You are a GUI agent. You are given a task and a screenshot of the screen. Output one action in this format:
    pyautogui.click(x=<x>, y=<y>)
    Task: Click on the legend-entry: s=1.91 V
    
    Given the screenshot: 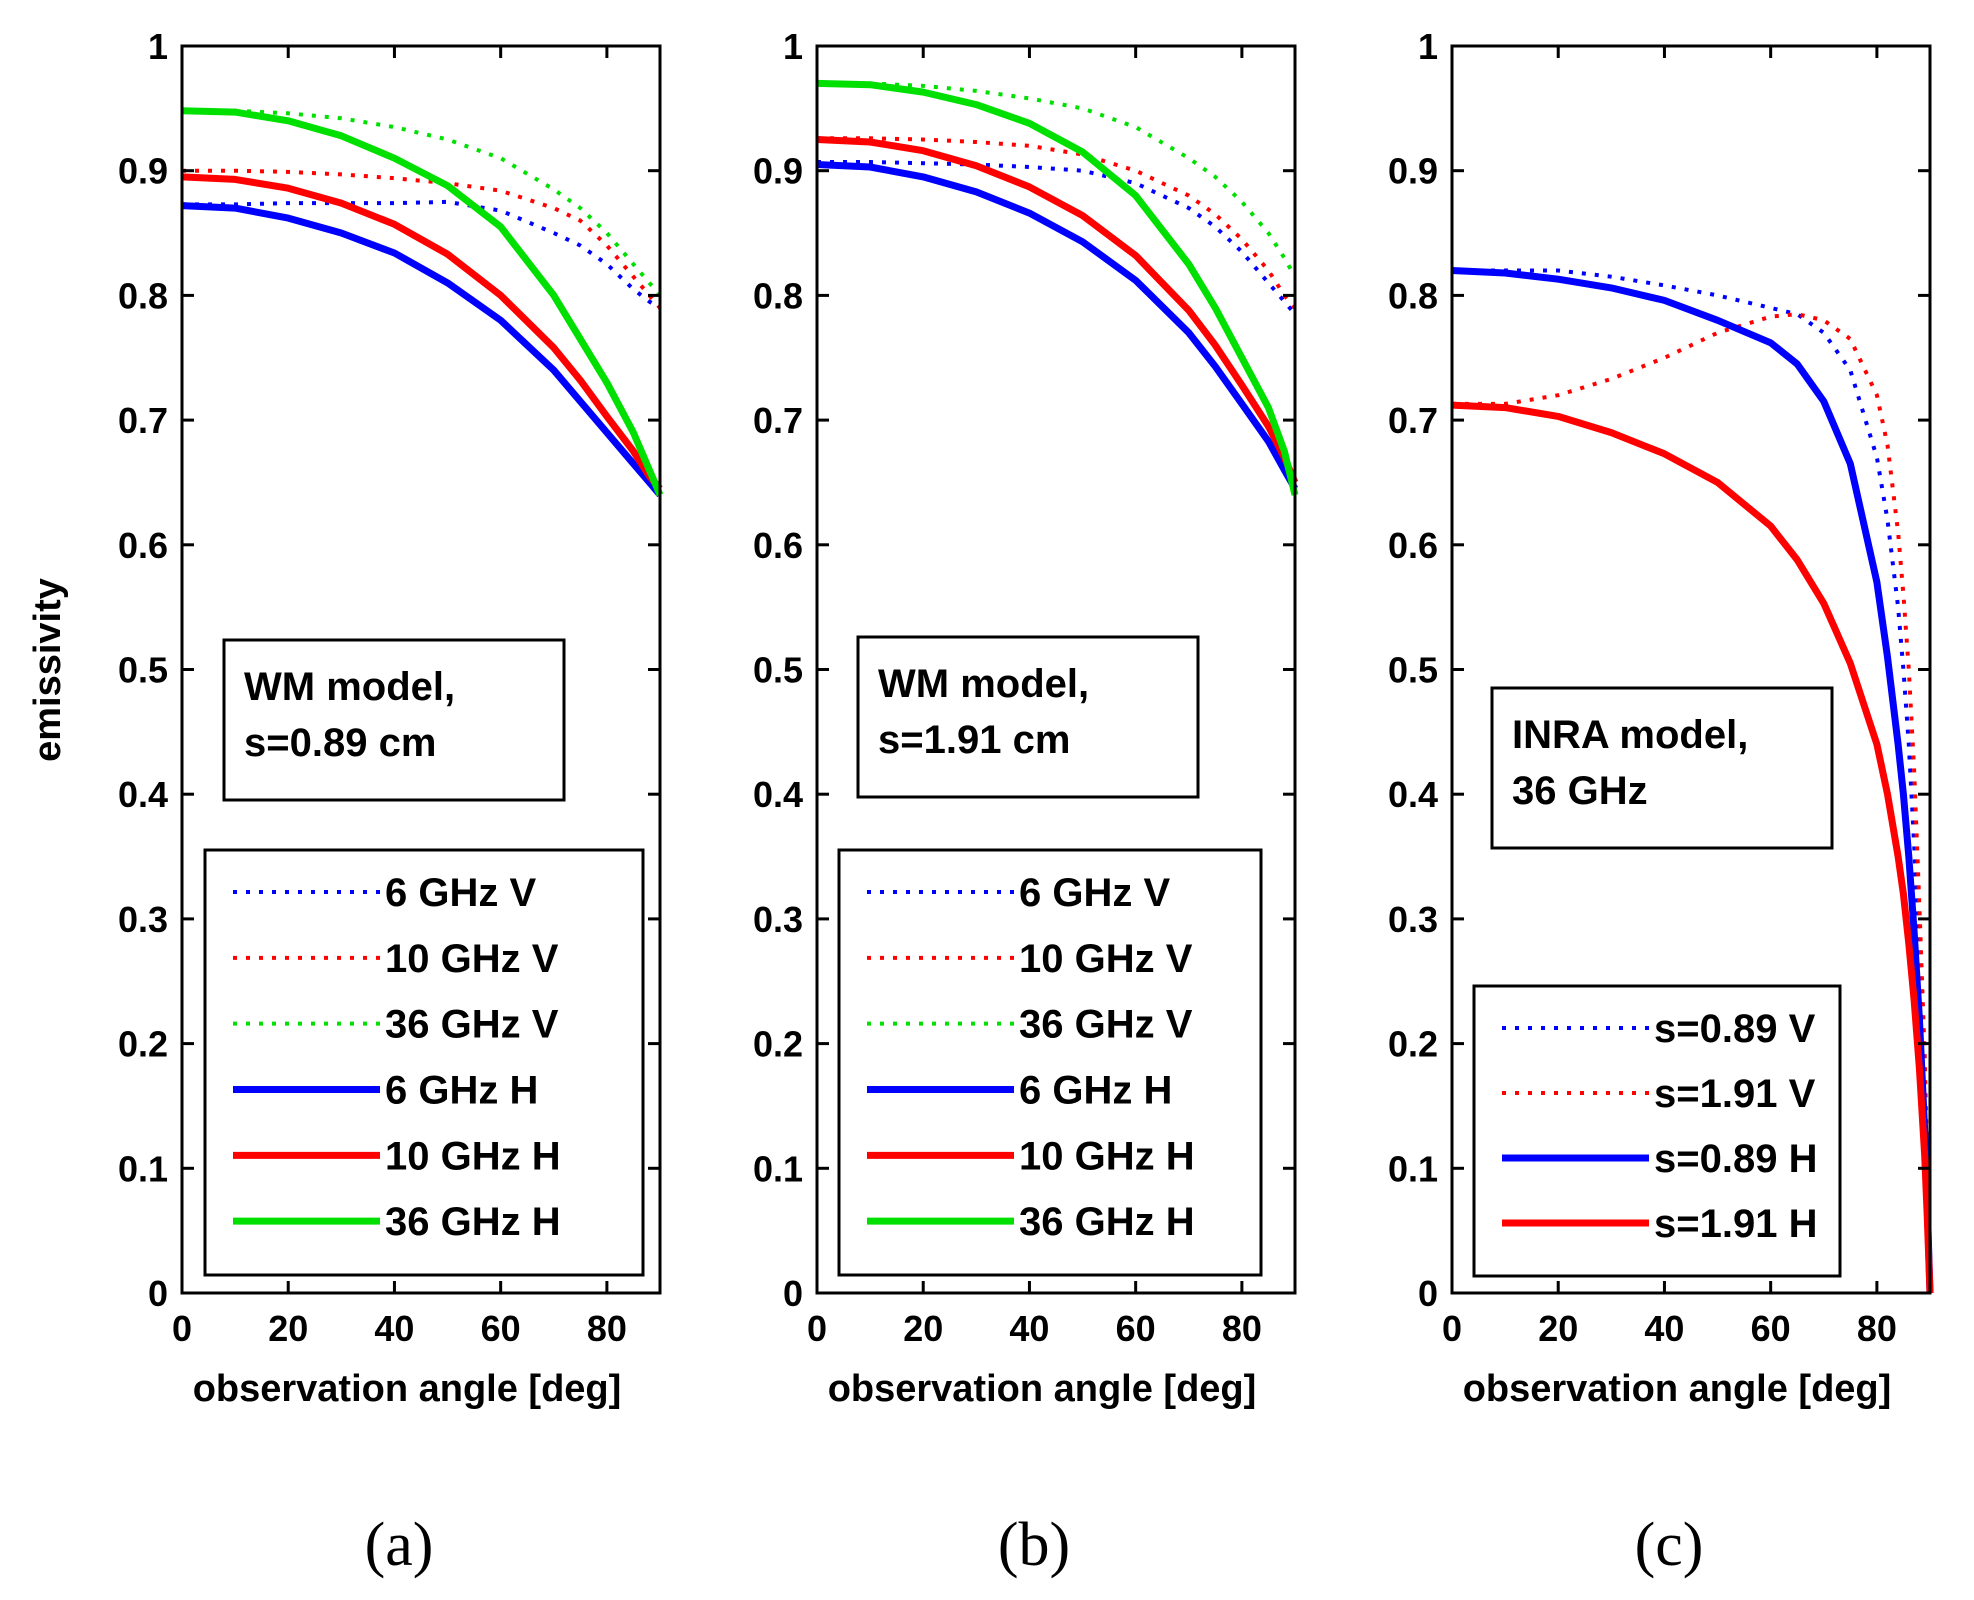 What is the action you would take?
    pyautogui.click(x=1735, y=1094)
    